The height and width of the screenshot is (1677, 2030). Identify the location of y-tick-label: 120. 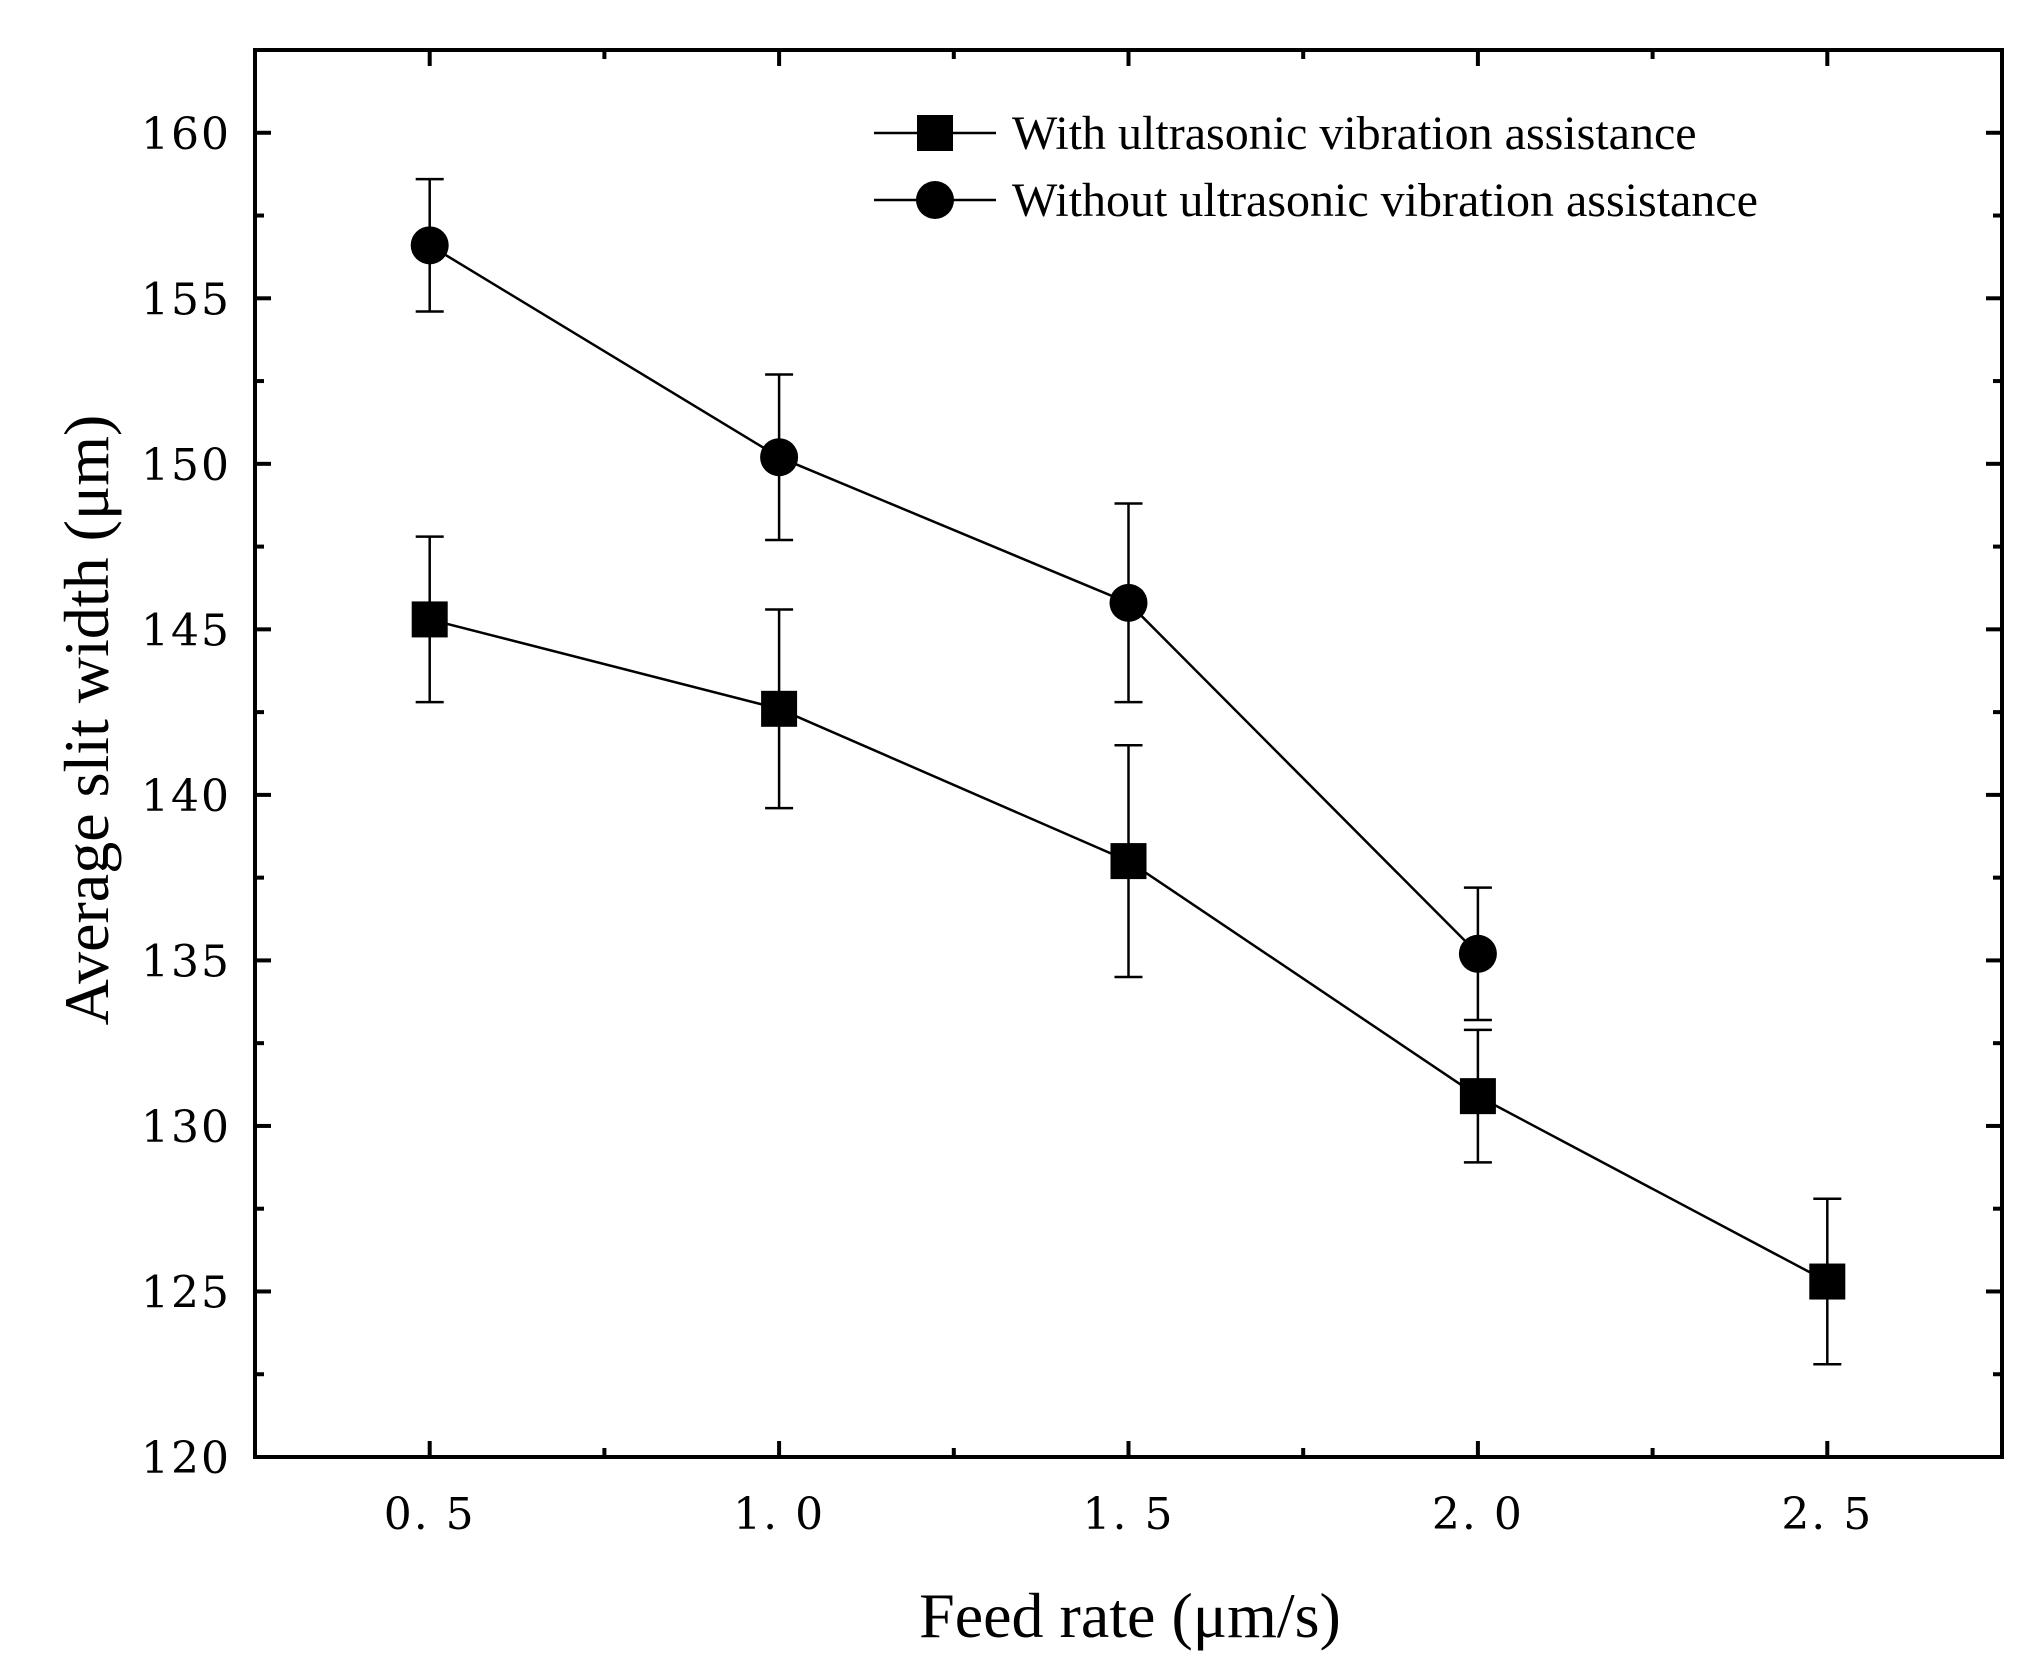
(186, 1458).